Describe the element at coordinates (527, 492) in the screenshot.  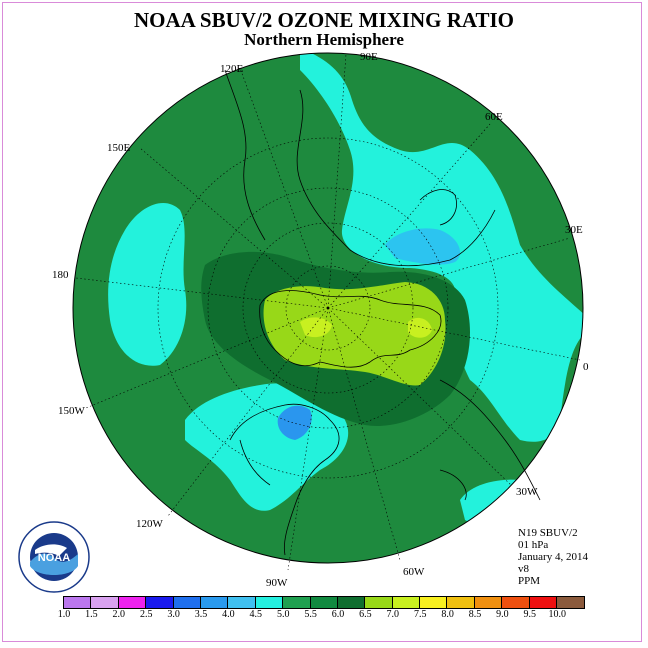
I see `lon-label-30w: 30W` at that location.